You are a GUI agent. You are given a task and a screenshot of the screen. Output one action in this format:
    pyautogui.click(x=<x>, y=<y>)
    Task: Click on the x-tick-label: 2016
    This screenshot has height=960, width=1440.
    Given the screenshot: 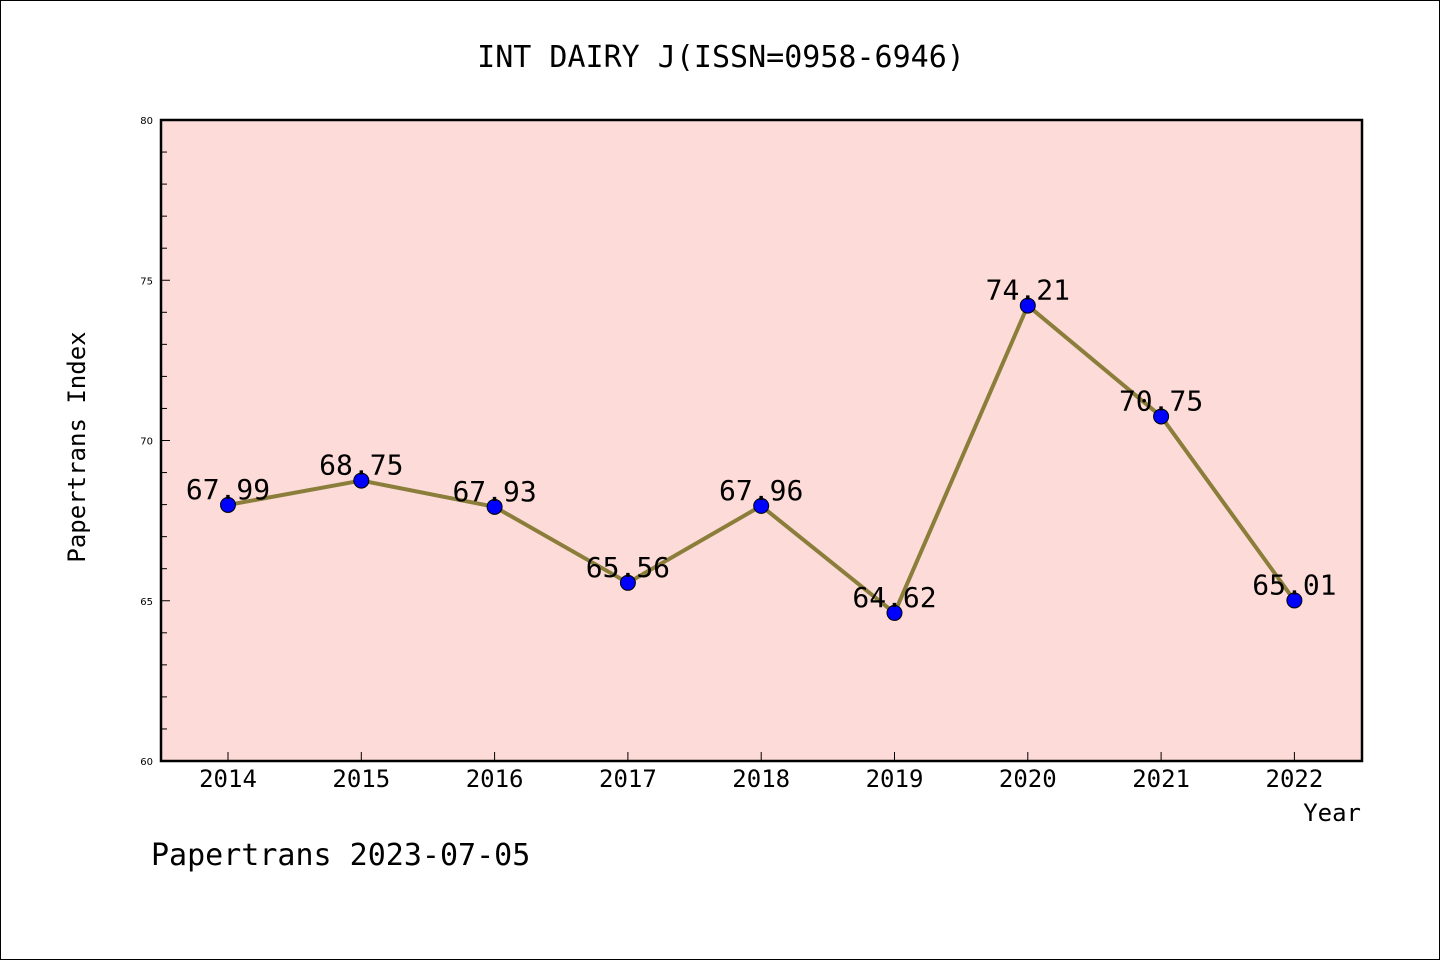 What is the action you would take?
    pyautogui.click(x=495, y=779)
    